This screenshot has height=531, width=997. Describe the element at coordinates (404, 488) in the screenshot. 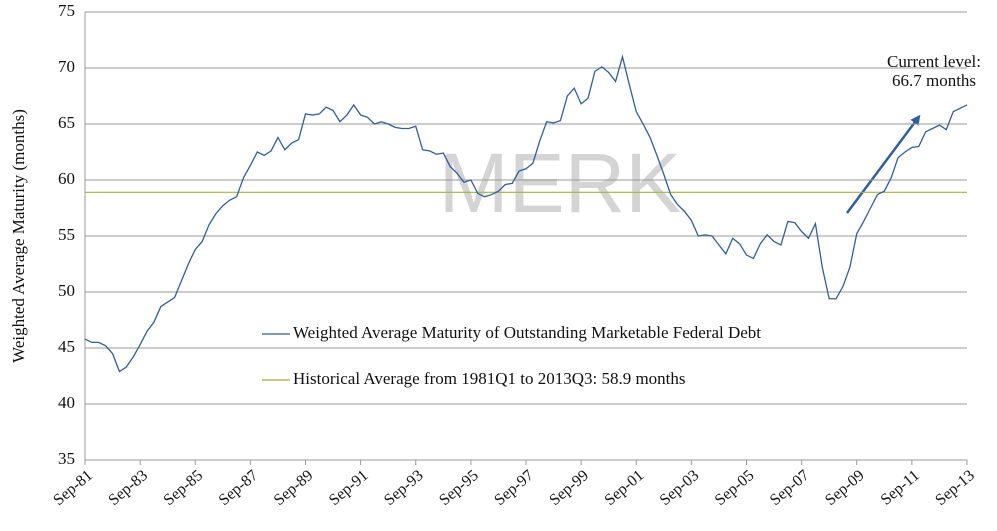

I see `x-tick-label: Sep-93` at that location.